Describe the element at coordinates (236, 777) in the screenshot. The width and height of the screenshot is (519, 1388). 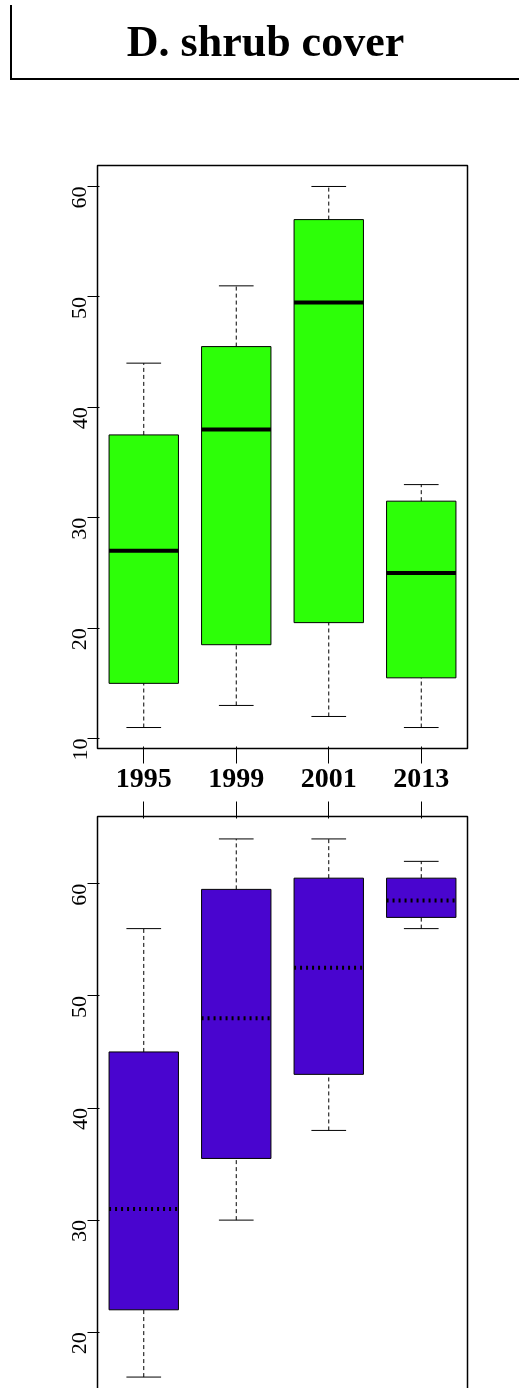
I see `x-tick-label: 1999` at that location.